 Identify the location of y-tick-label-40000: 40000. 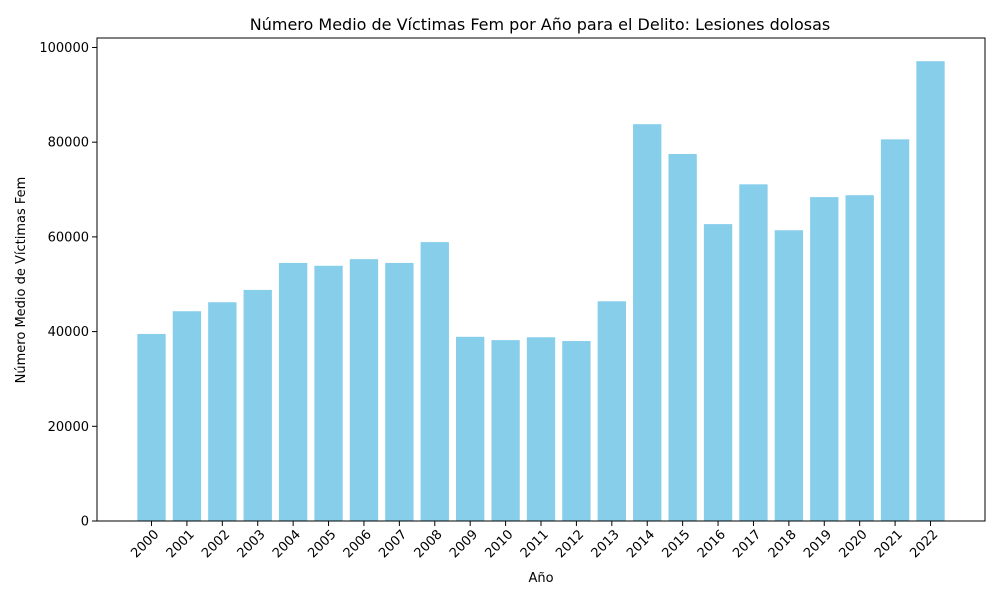
(68, 332).